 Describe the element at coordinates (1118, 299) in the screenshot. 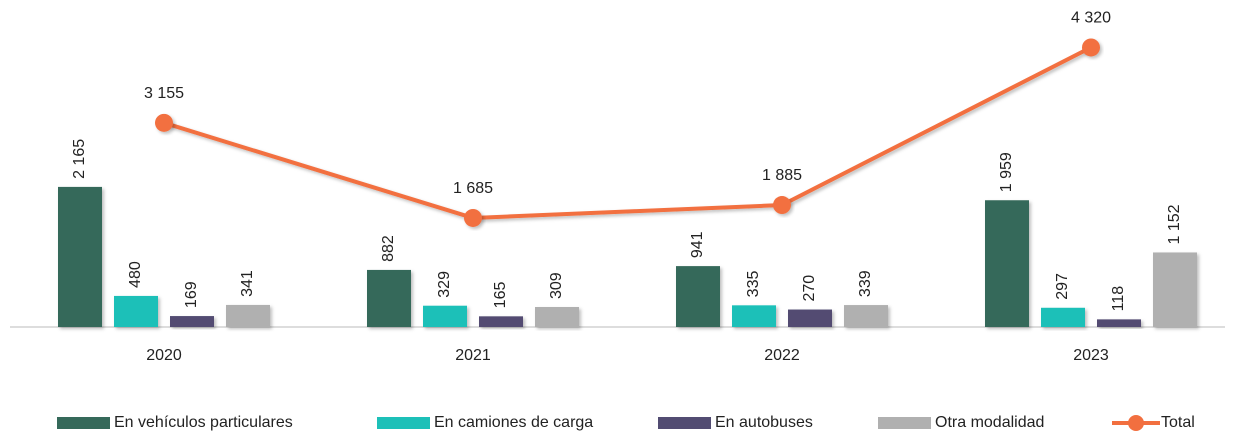

I see `data-label: 118` at that location.